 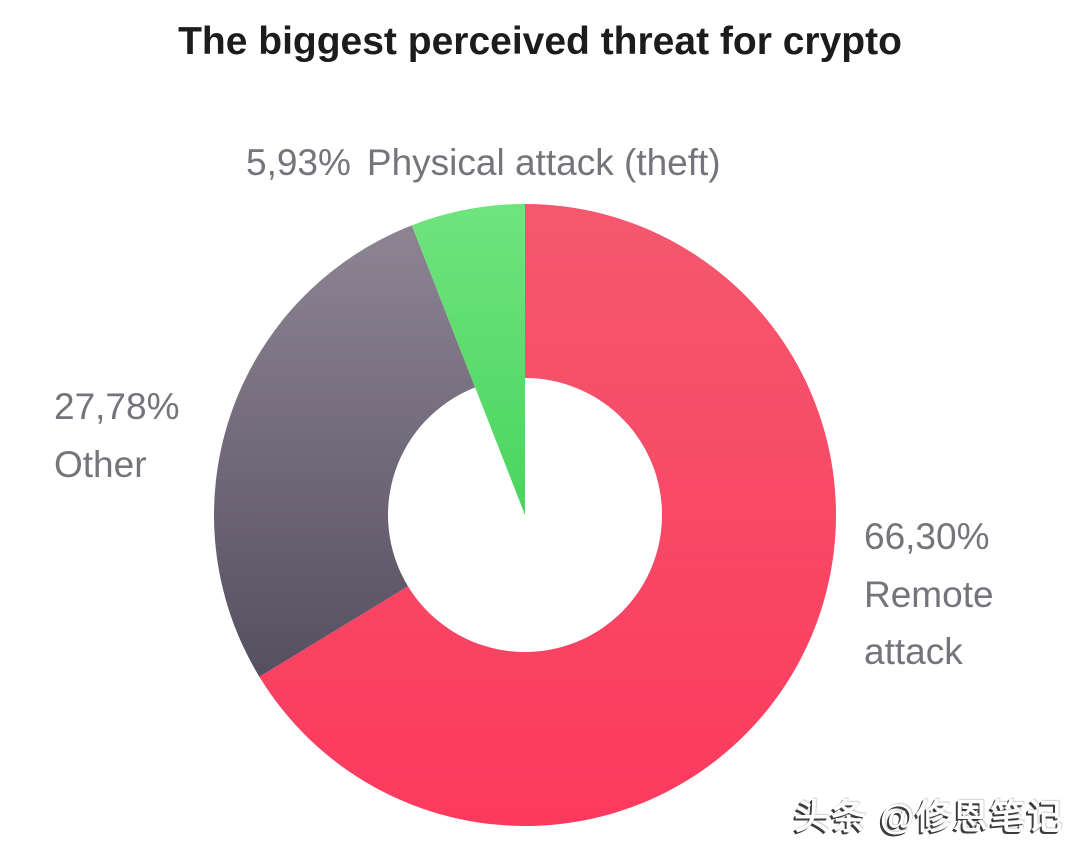 I want to click on callout-remote-attack: 66,30% Remote attack, so click(x=954, y=594).